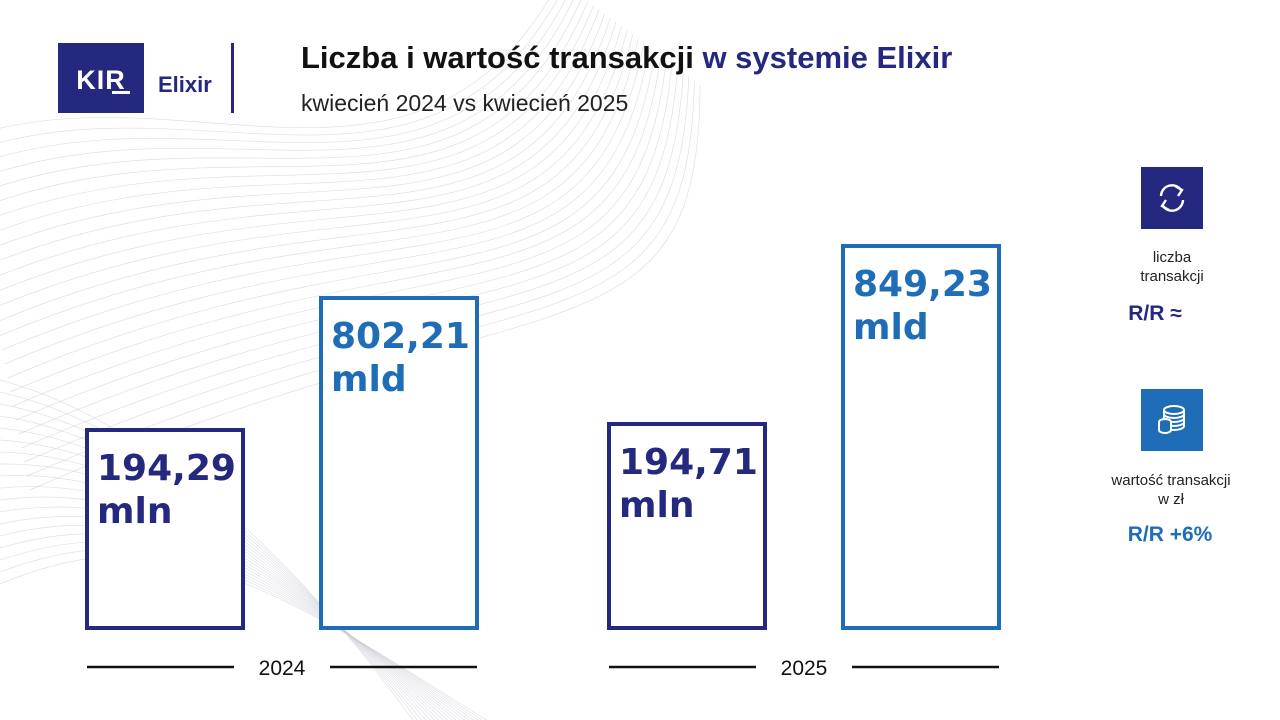  What do you see at coordinates (1171, 490) in the screenshot?
I see `legend-label-value: wartość transakcji w zł` at bounding box center [1171, 490].